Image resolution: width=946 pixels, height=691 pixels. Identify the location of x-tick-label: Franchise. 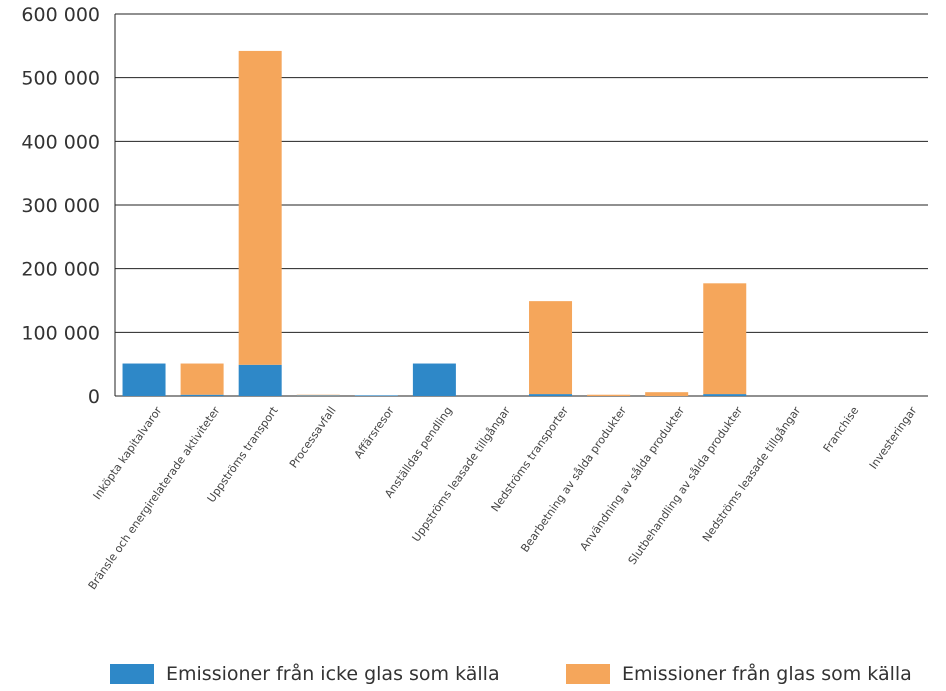
(841, 429).